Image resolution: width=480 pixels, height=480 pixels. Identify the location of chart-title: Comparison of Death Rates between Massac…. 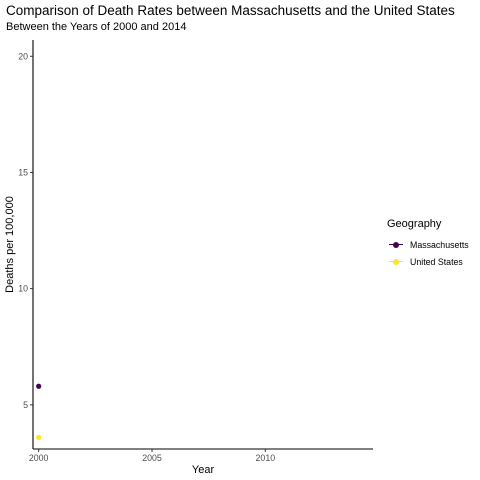
(230, 10).